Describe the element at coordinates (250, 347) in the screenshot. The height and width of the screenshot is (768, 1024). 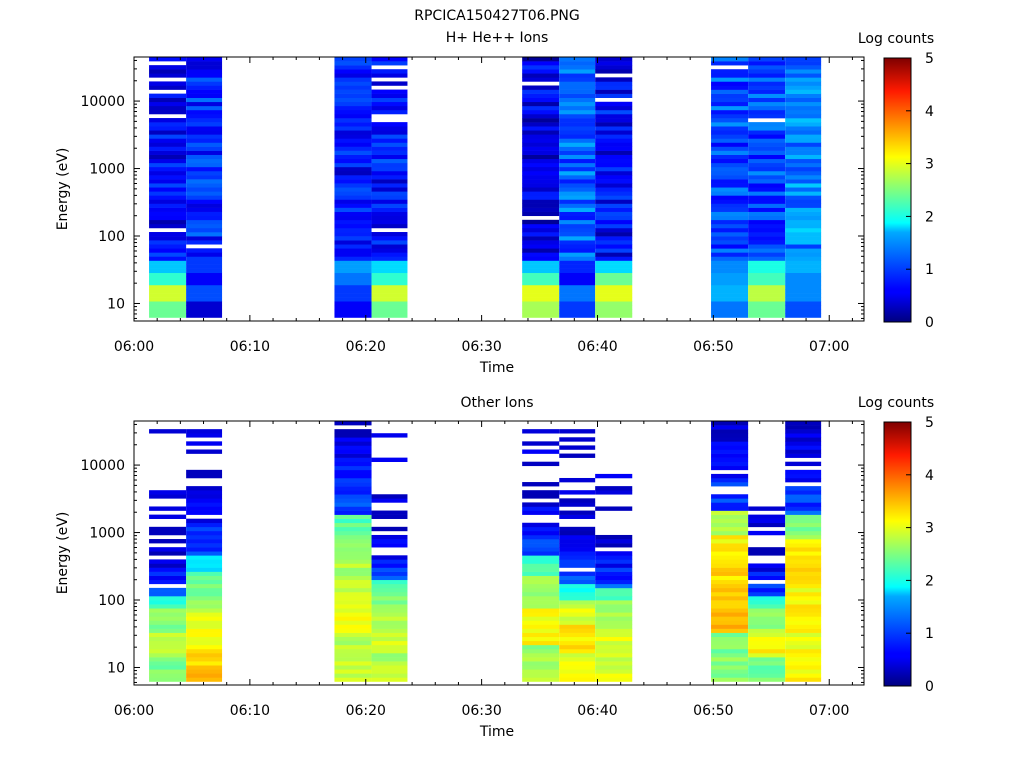
I see `x-tick-label: 06:10` at that location.